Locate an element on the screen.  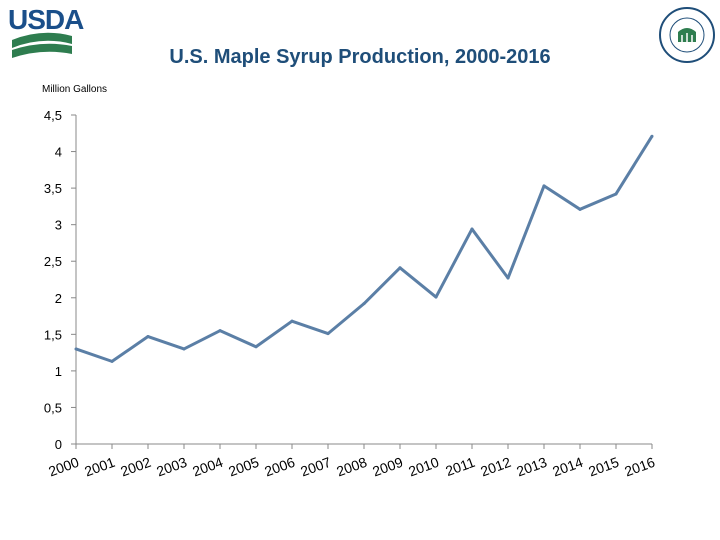
usda-logo is located at coordinates (42, 34).